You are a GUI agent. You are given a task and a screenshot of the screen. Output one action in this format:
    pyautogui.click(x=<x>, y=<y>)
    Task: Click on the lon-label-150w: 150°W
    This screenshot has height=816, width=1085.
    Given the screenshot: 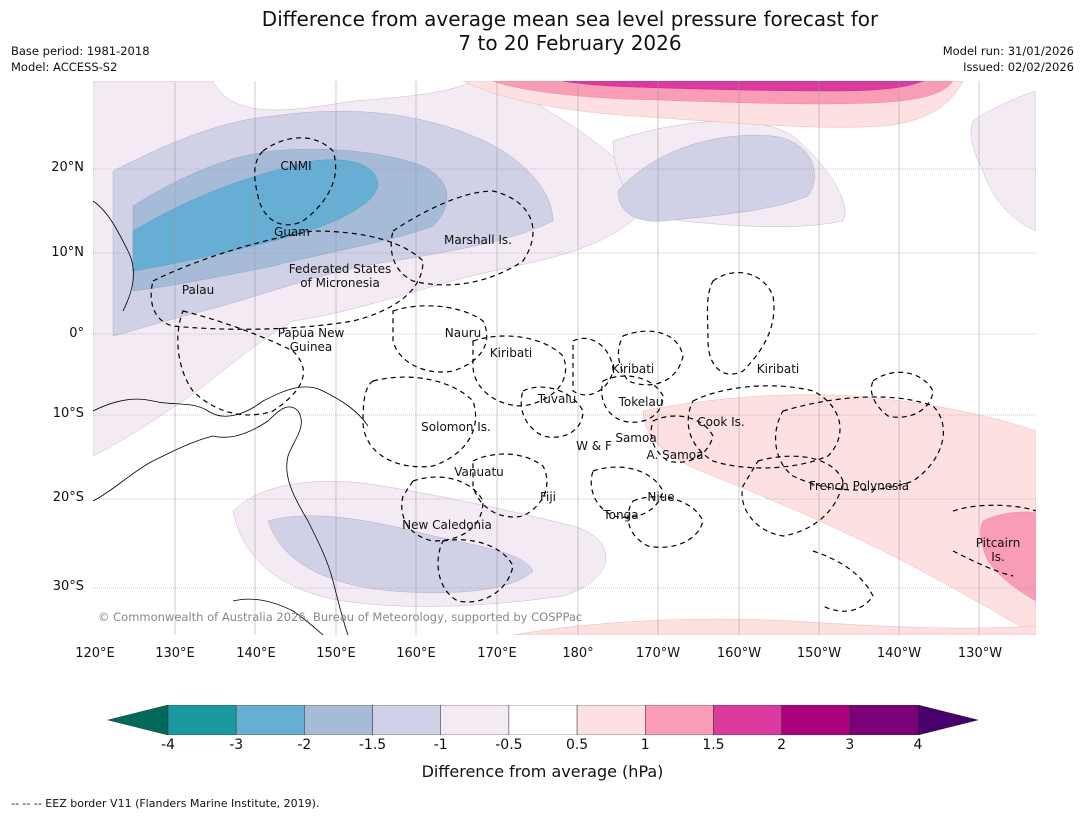 What is the action you would take?
    pyautogui.click(x=819, y=653)
    